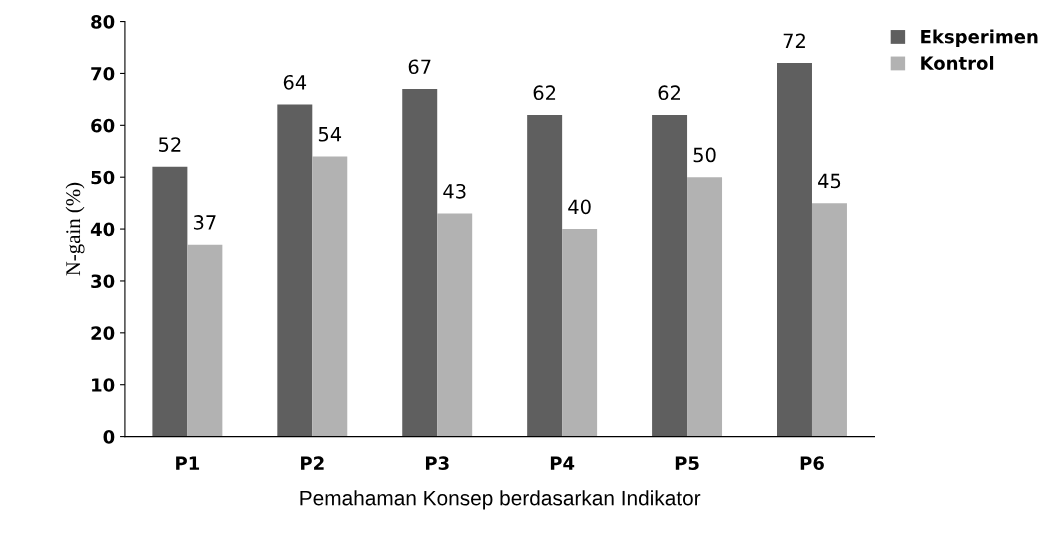 The width and height of the screenshot is (1041, 539). I want to click on y-tick-label: 20, so click(103, 333).